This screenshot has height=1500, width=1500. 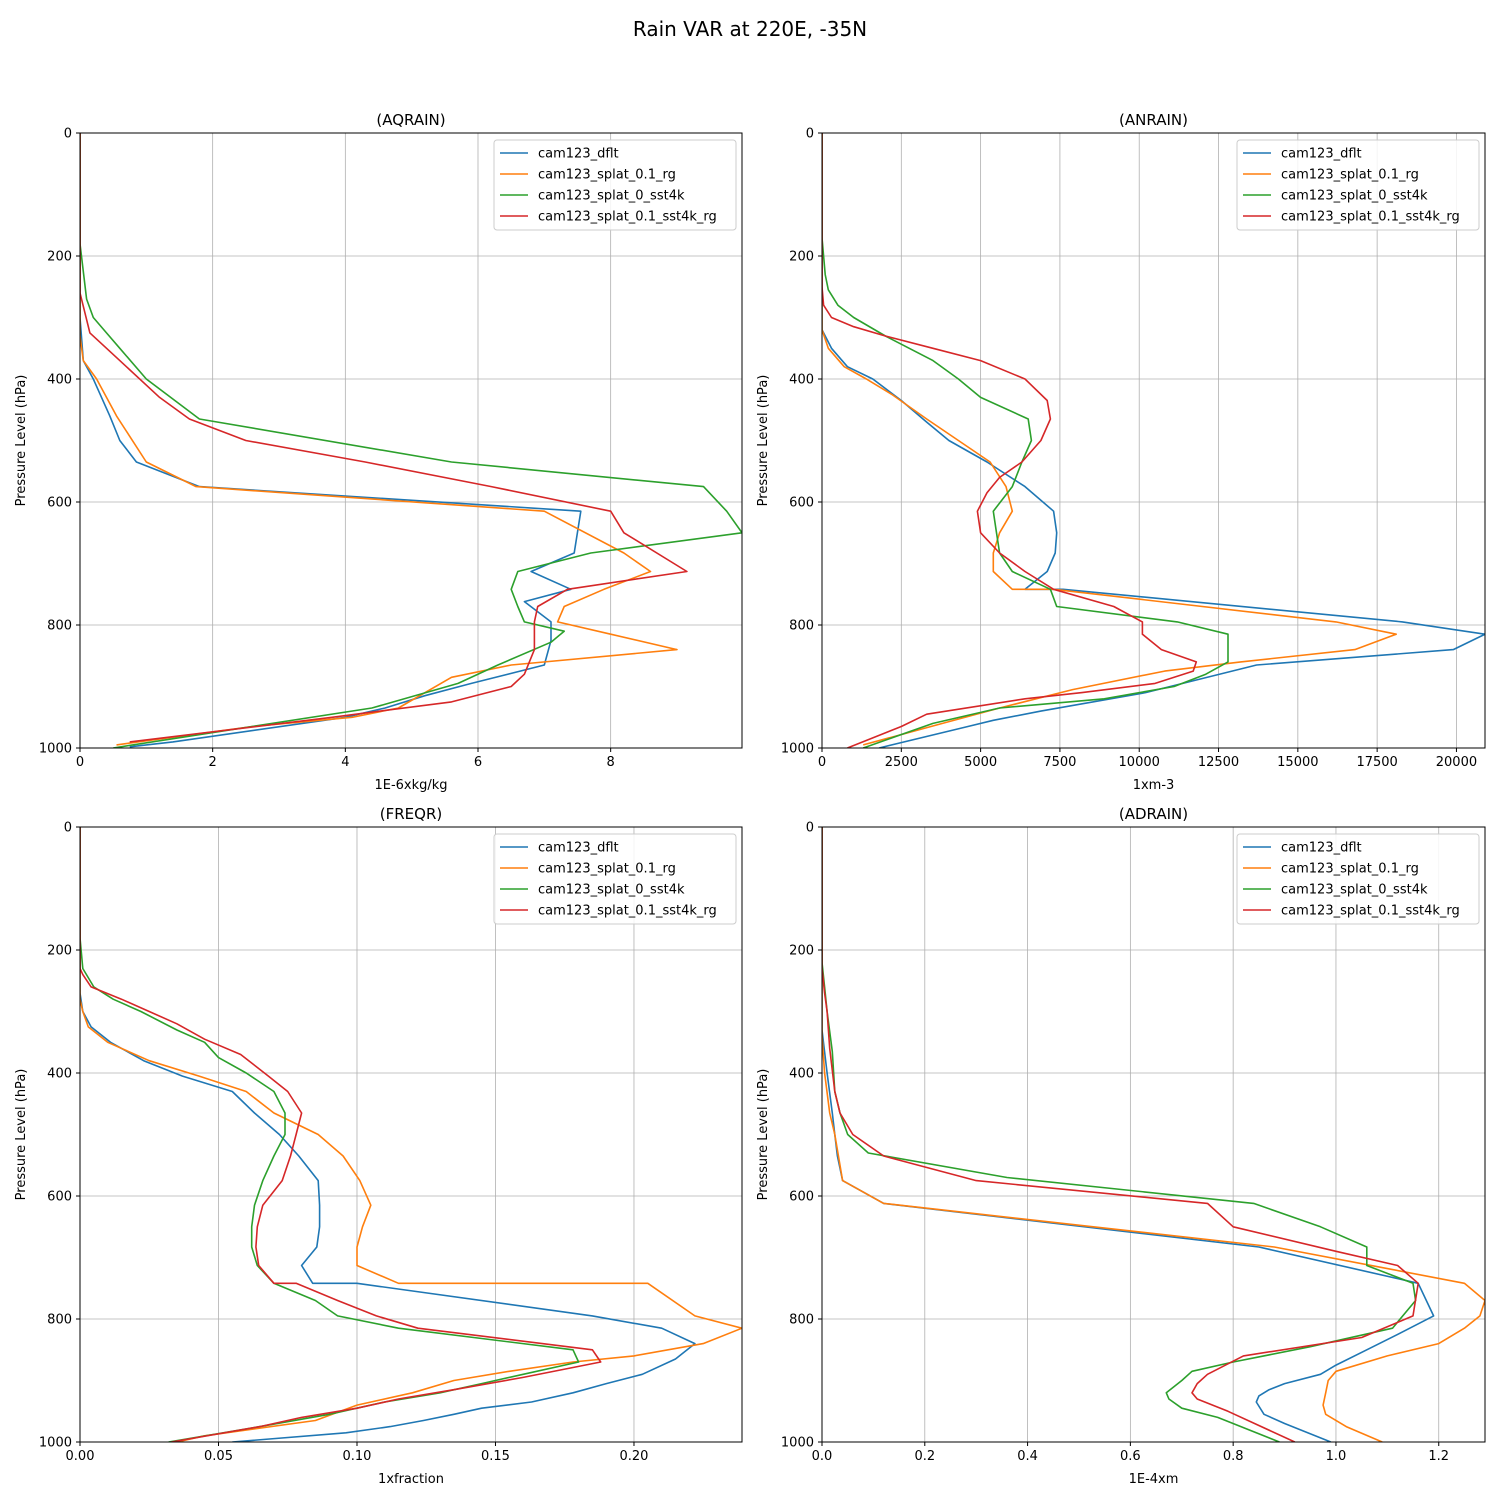 What do you see at coordinates (1154, 1479) in the screenshot?
I see `x-axis-label: 1E-4xm` at bounding box center [1154, 1479].